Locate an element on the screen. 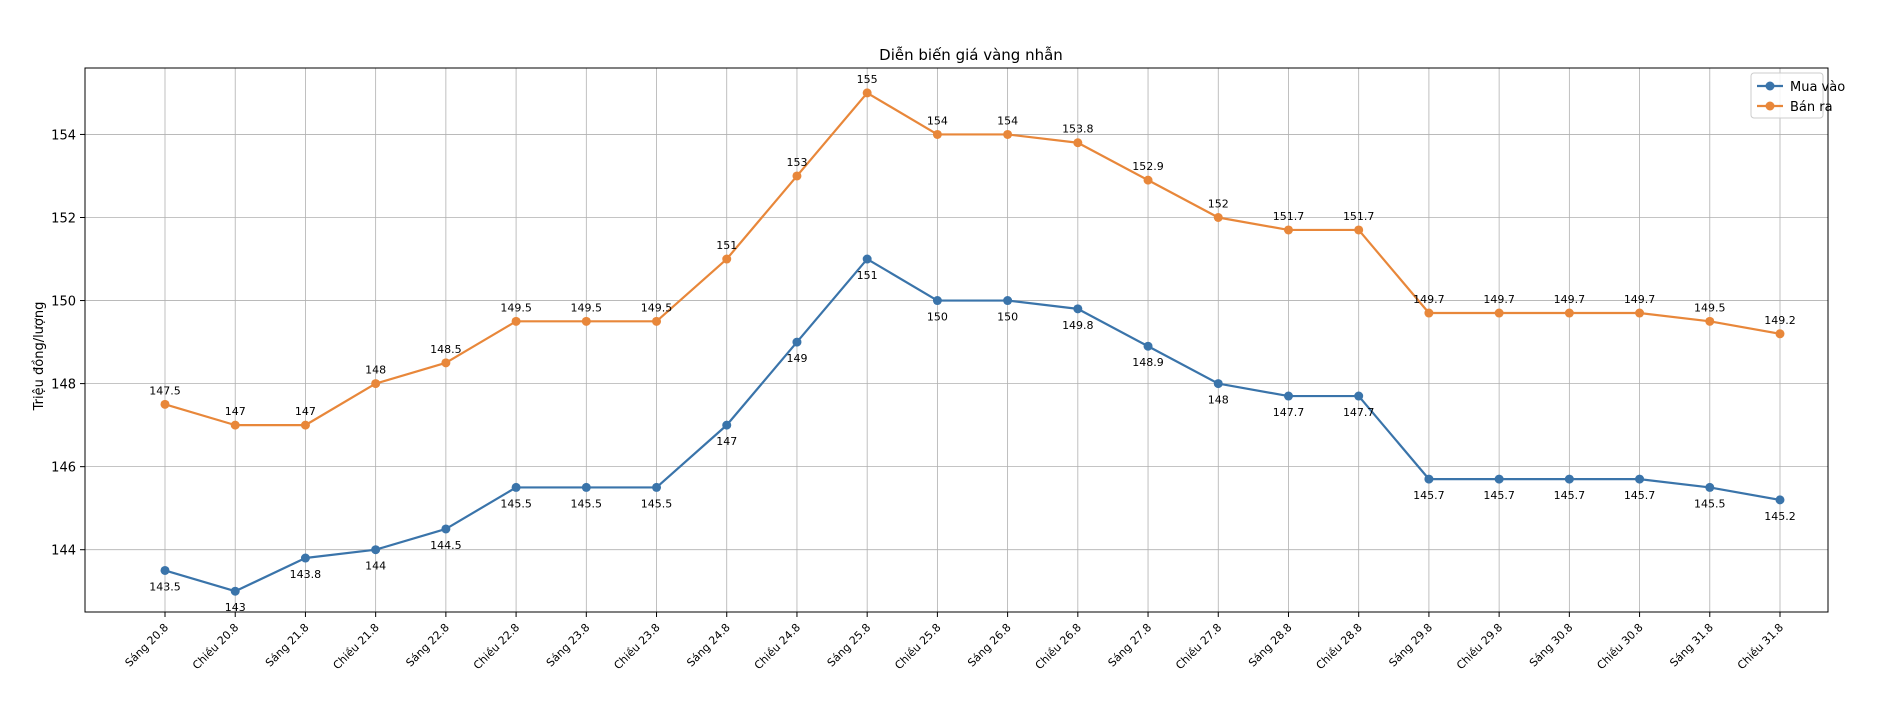 This screenshot has width=1882, height=718. y-tick-label: 152 is located at coordinates (63, 218).